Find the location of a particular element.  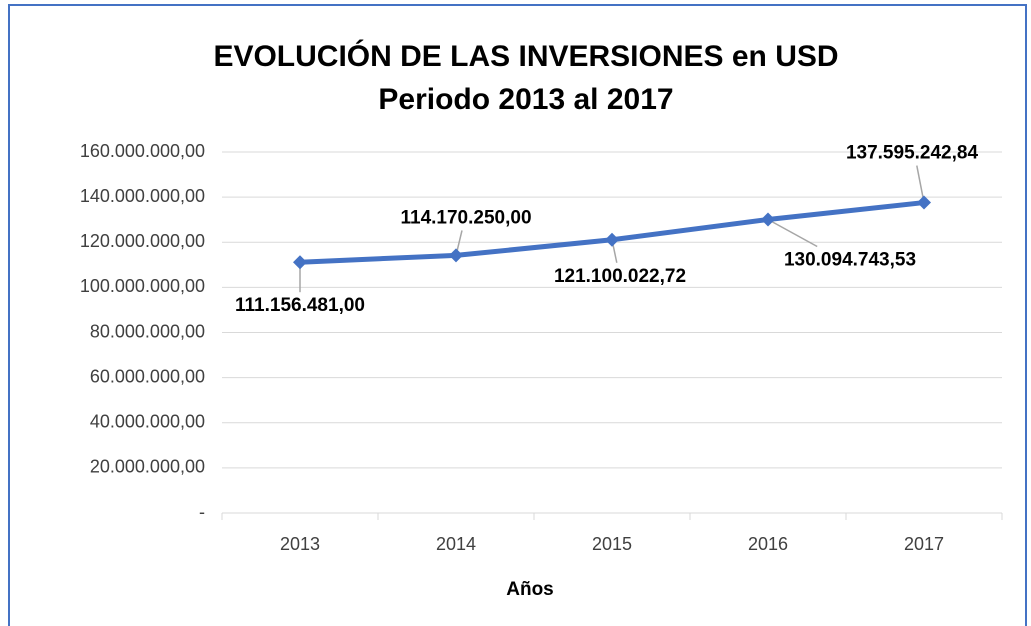

x-tick-label: 2017 is located at coordinates (924, 544).